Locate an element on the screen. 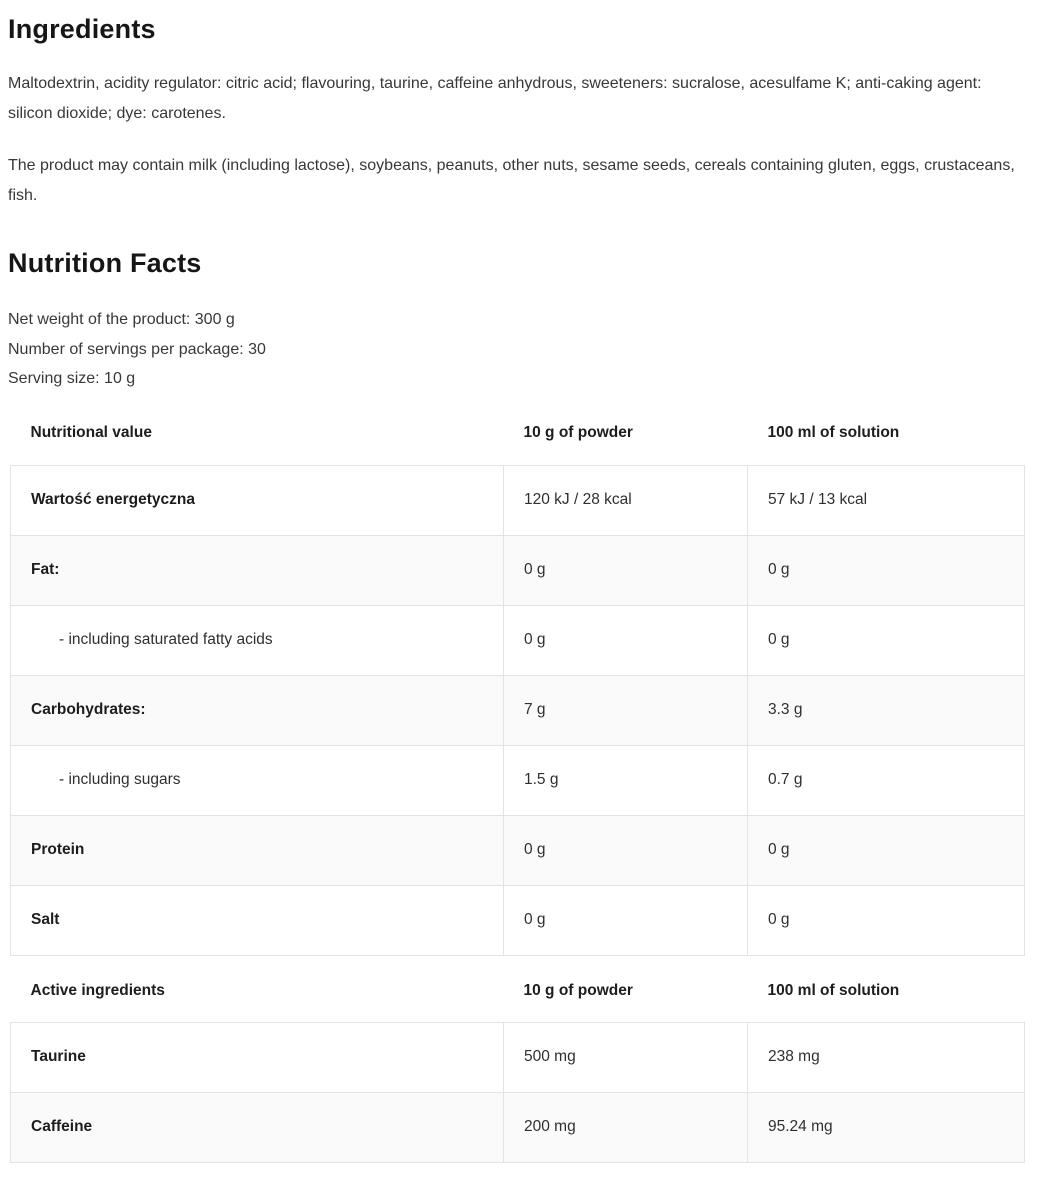 This screenshot has height=1180, width=1042. row-value-powder: 200 mg is located at coordinates (625, 1127).